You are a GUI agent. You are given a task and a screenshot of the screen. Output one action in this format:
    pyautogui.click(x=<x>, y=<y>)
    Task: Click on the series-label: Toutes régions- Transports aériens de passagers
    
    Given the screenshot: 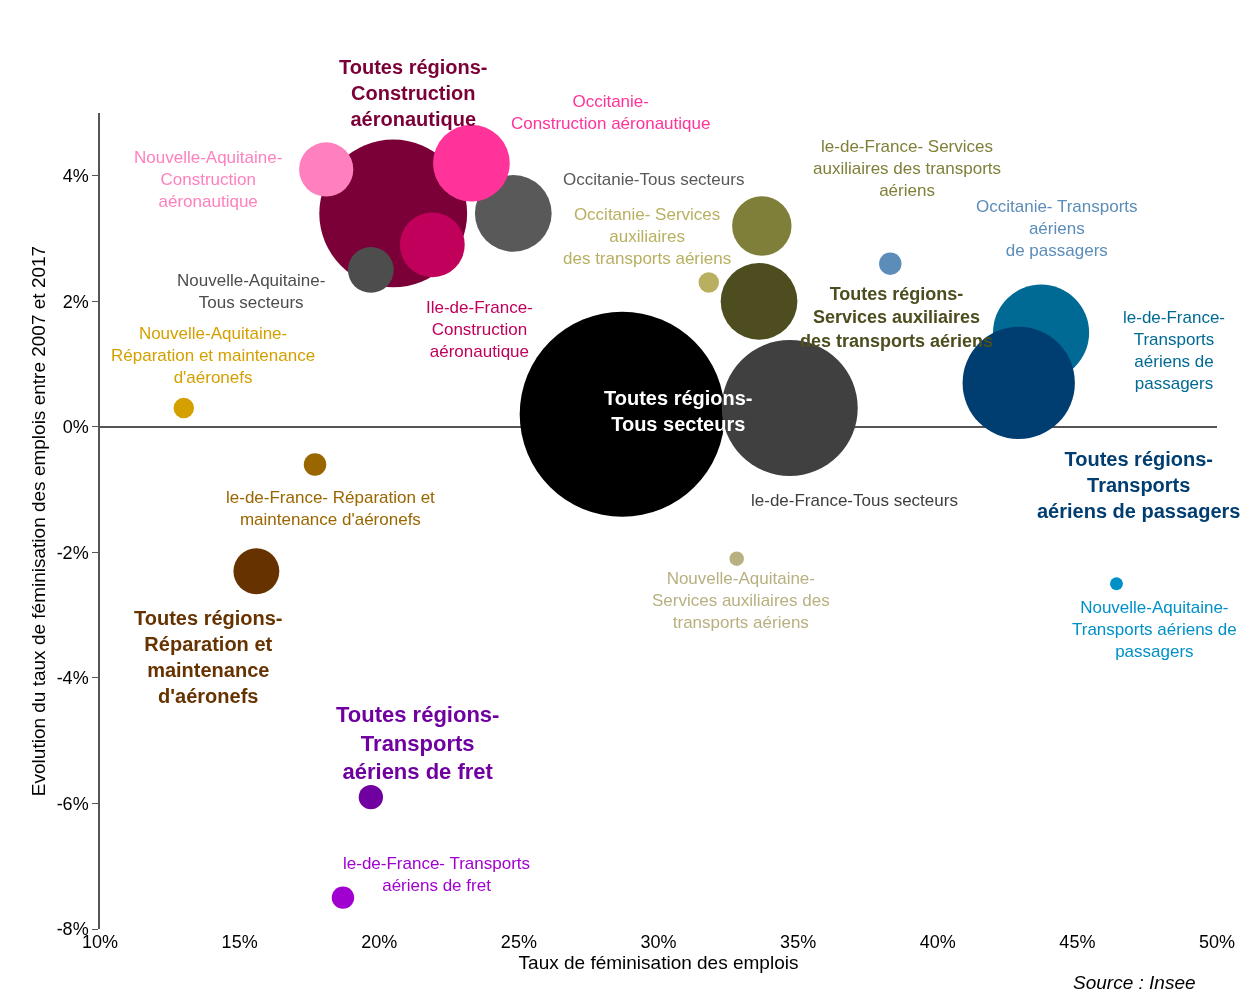 What is the action you would take?
    pyautogui.click(x=1139, y=485)
    